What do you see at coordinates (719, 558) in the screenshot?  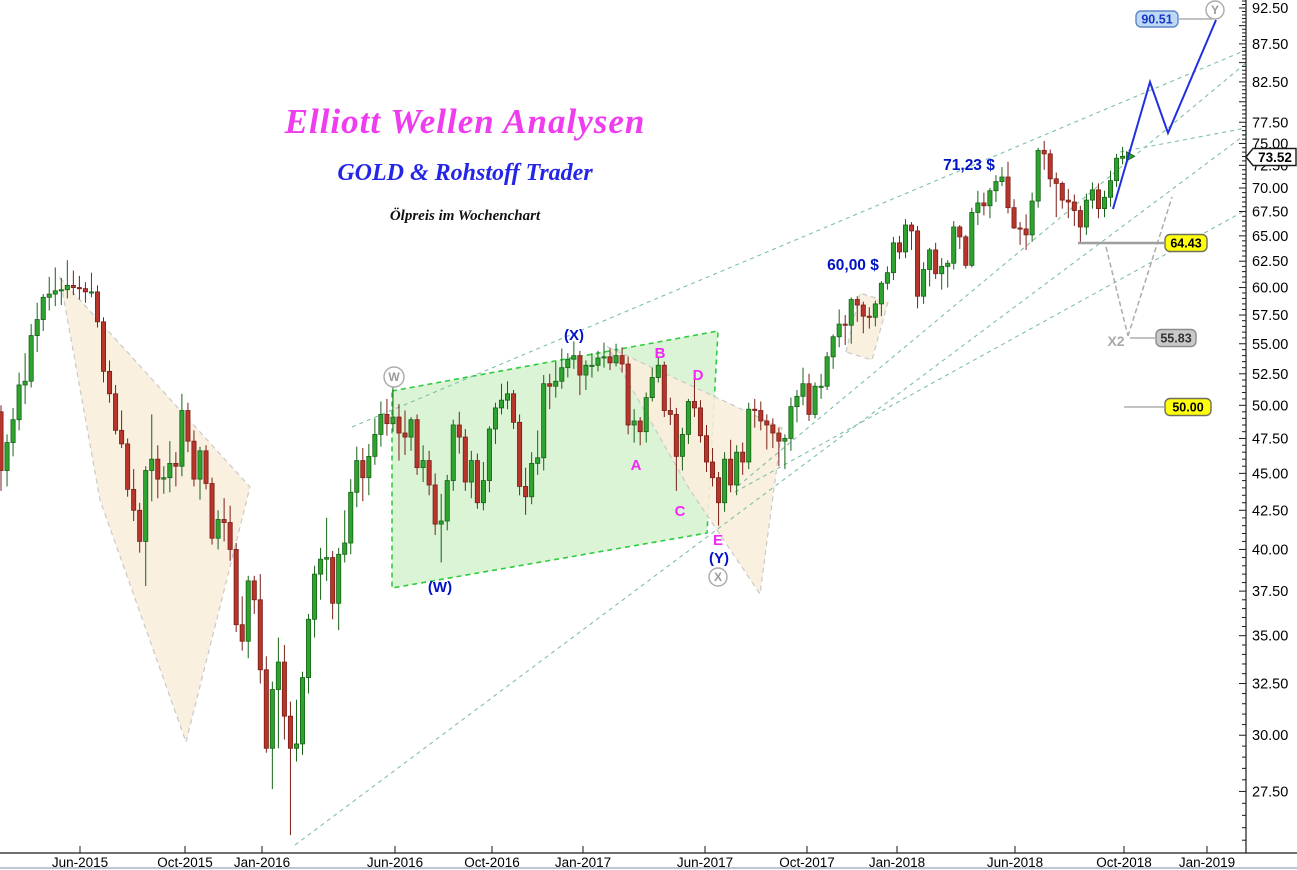 I see `wave-label: (Y)` at bounding box center [719, 558].